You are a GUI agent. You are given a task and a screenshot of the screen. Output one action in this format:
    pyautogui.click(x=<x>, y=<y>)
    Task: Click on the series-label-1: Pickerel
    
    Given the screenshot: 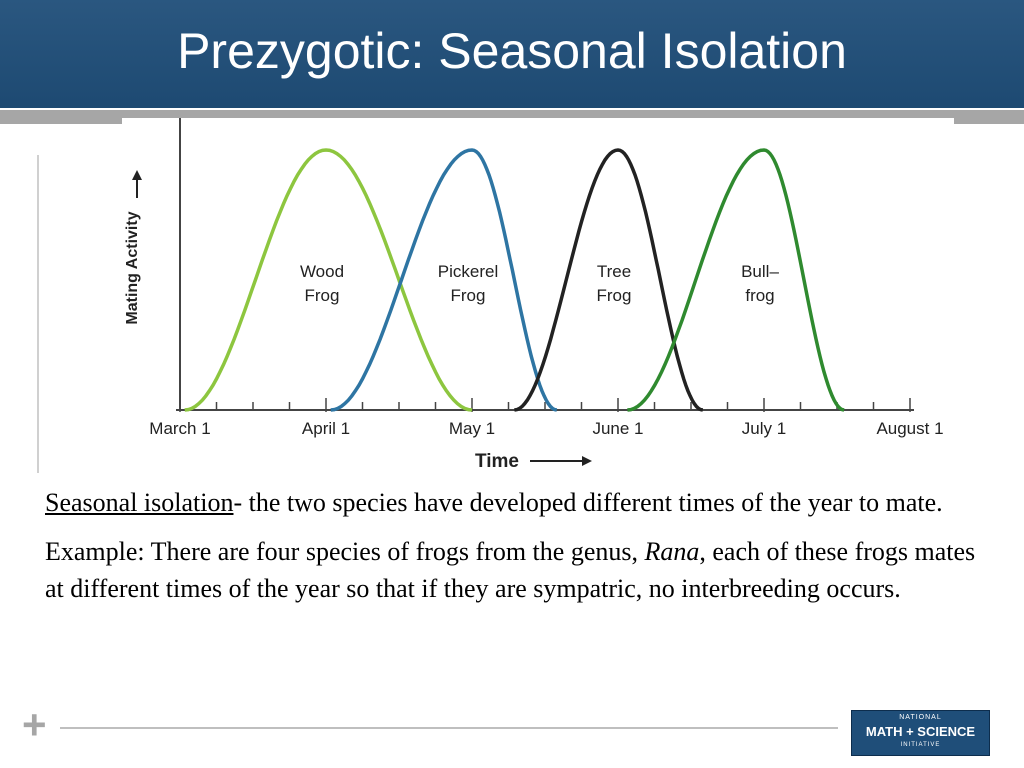 What is the action you would take?
    pyautogui.click(x=468, y=271)
    